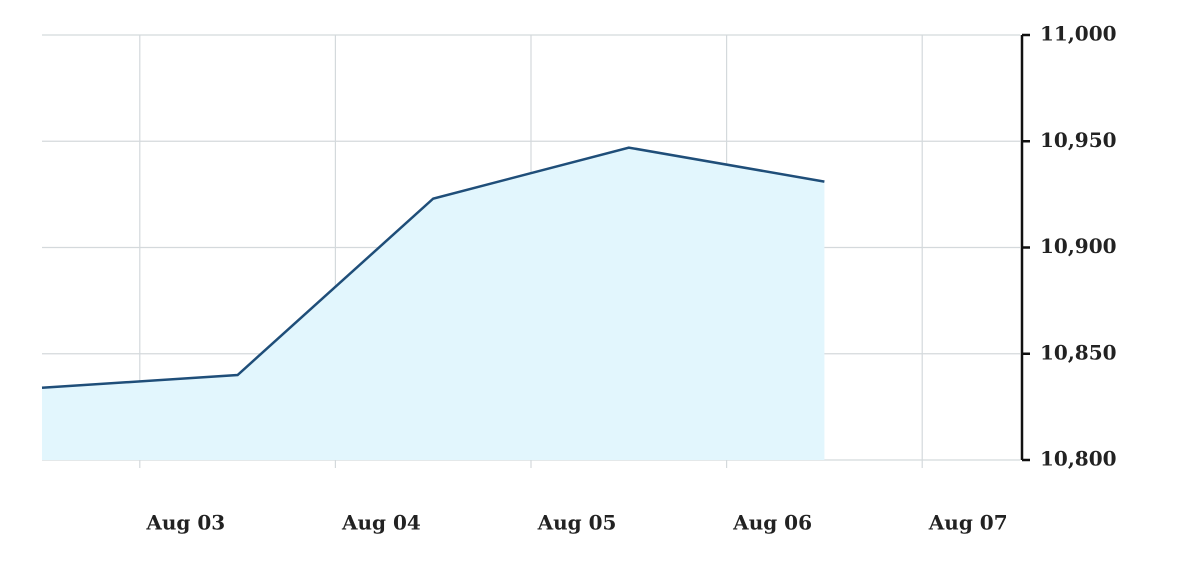 Image resolution: width=1200 pixels, height=587 pixels. I want to click on x-tick-label: Aug 06, so click(772, 523).